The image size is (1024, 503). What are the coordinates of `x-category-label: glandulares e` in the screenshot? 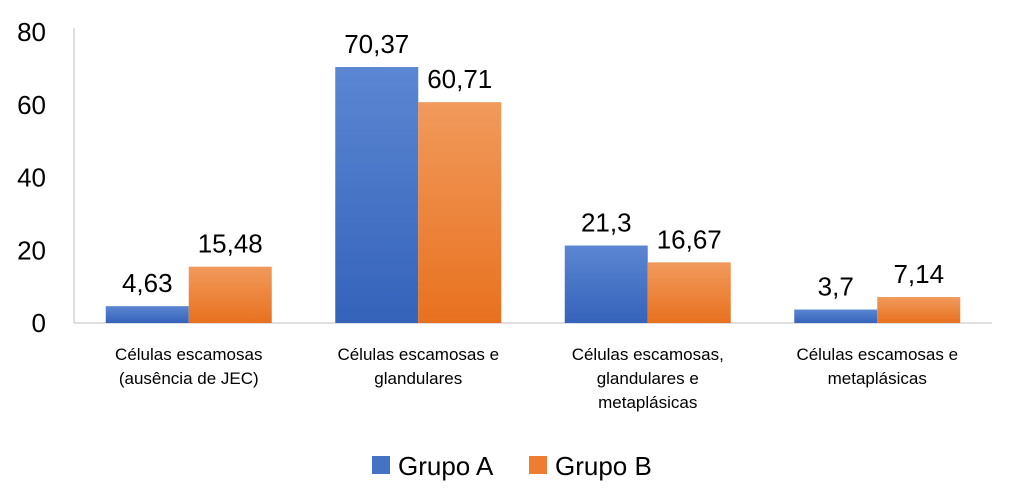 It's located at (648, 378).